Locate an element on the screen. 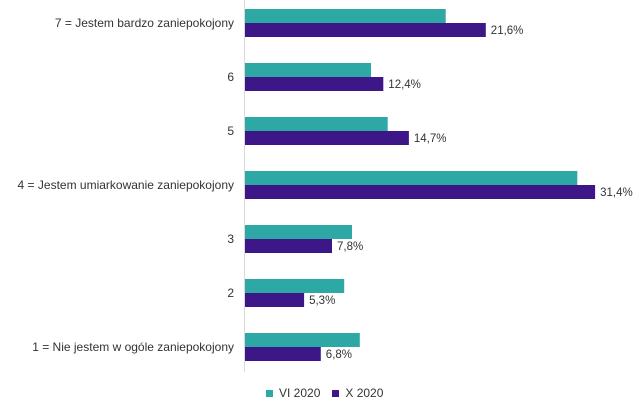  category-label: 4 = Jestem umiarkowanie zaniepokojony is located at coordinates (126, 185).